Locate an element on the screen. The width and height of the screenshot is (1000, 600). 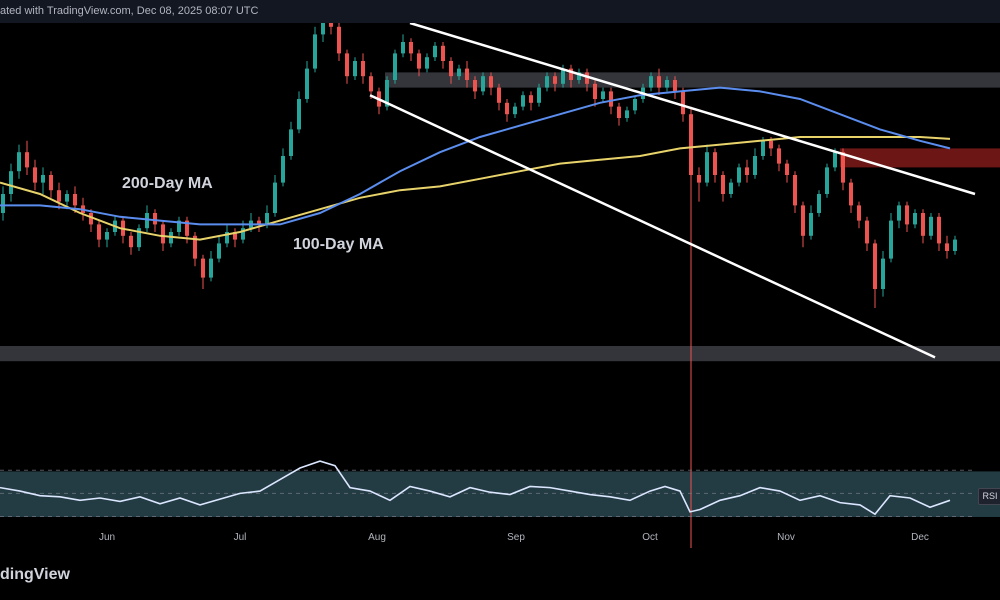
month-label-dec: Dec is located at coordinates (920, 537).